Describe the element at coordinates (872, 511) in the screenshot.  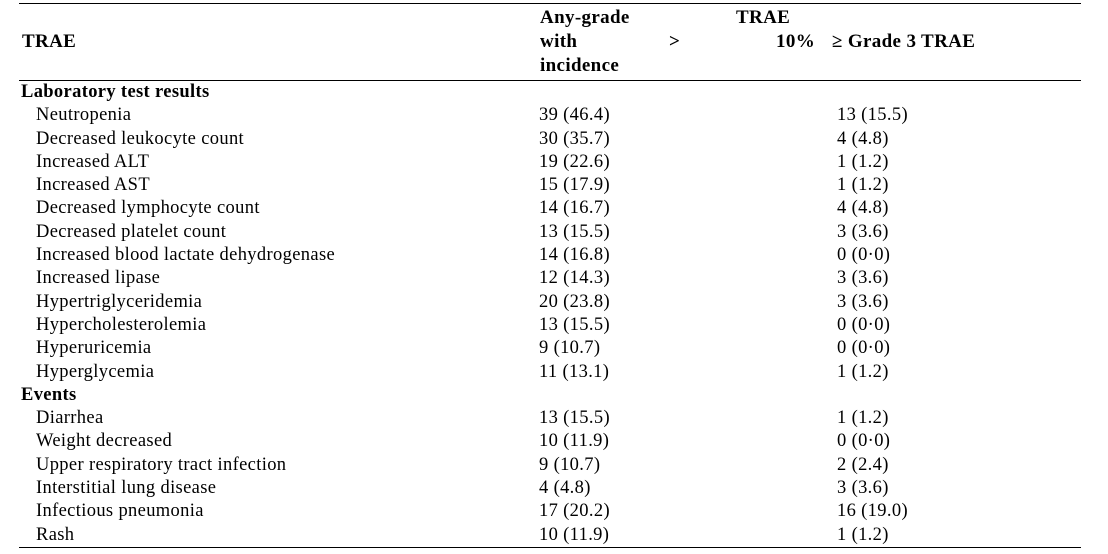
I see `row-grade3: 16 (19.0)` at that location.